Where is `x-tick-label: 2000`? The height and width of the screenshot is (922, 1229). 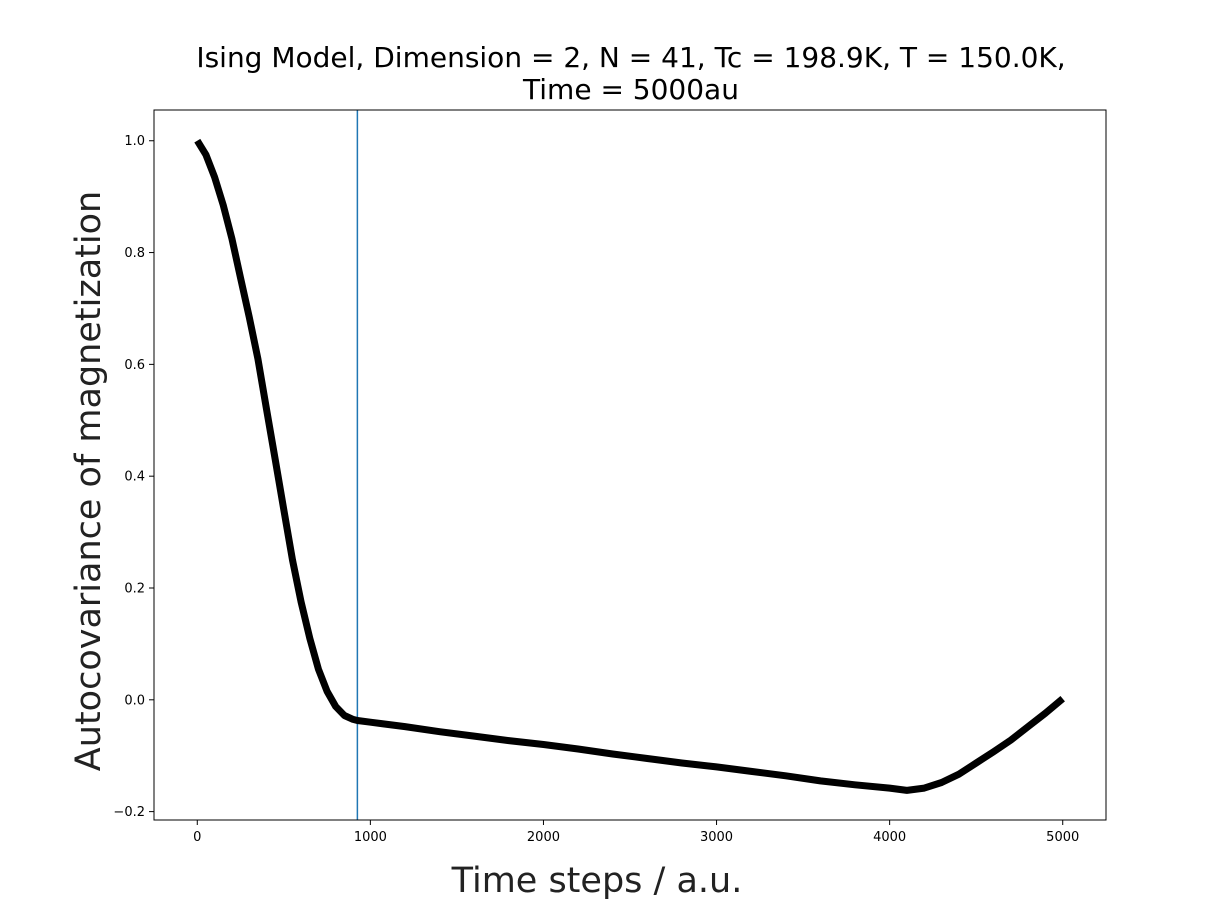
x-tick-label: 2000 is located at coordinates (543, 837).